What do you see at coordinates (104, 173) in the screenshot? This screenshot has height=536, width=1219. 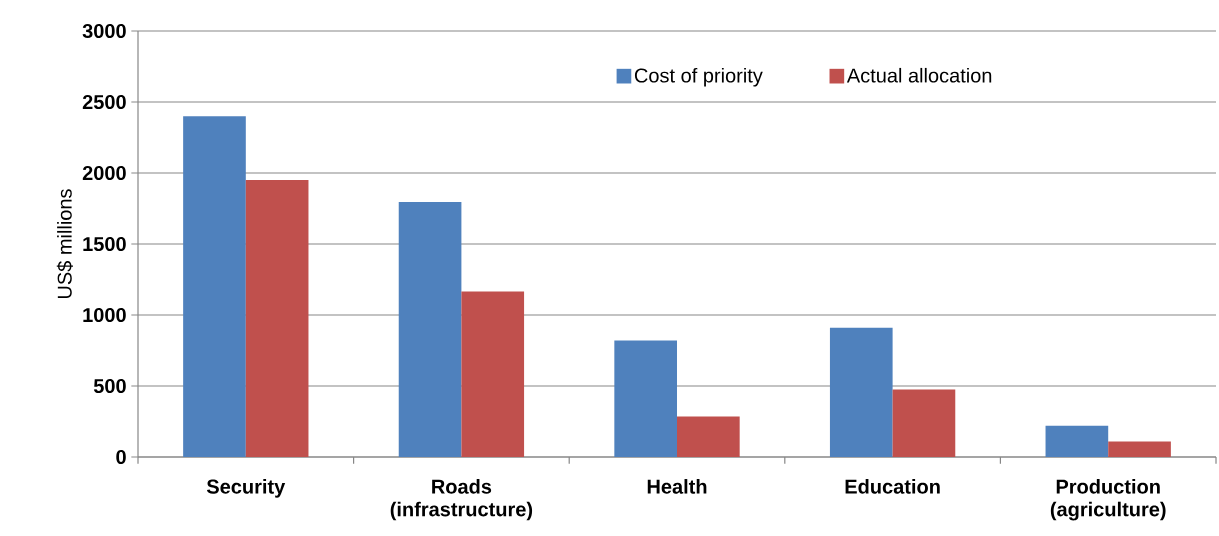 I see `y-tick-label: 2000` at bounding box center [104, 173].